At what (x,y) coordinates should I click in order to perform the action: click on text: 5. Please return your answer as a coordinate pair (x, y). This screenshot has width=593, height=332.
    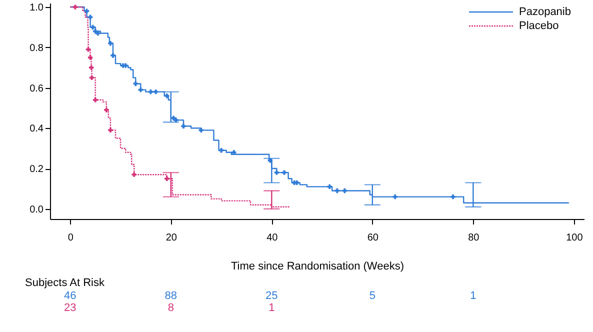
    Looking at the image, I should click on (372, 296).